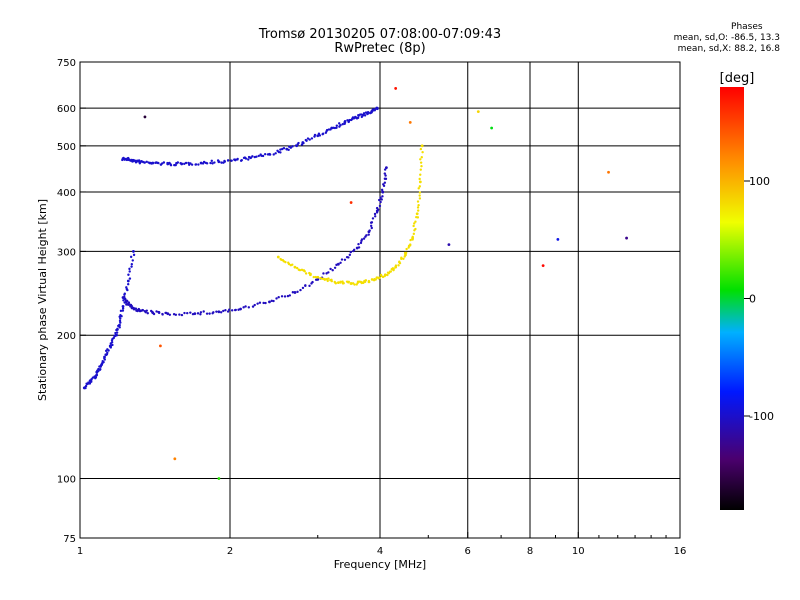  Describe the element at coordinates (66, 193) in the screenshot. I see `y-tick-label: 400` at that location.